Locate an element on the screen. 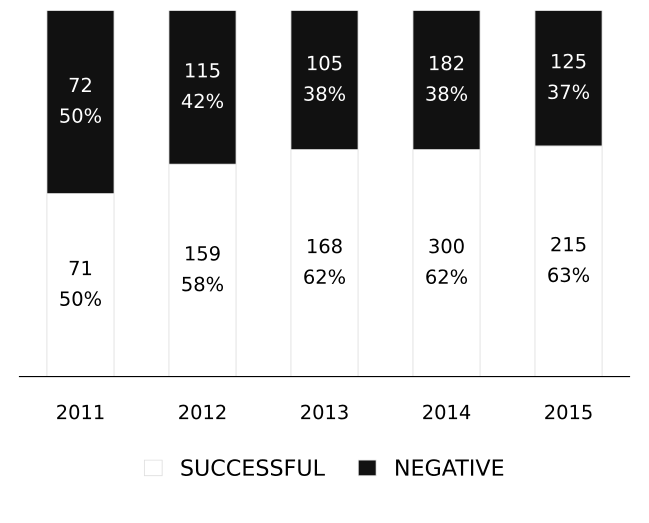  data-label: 125 37% is located at coordinates (569, 77).